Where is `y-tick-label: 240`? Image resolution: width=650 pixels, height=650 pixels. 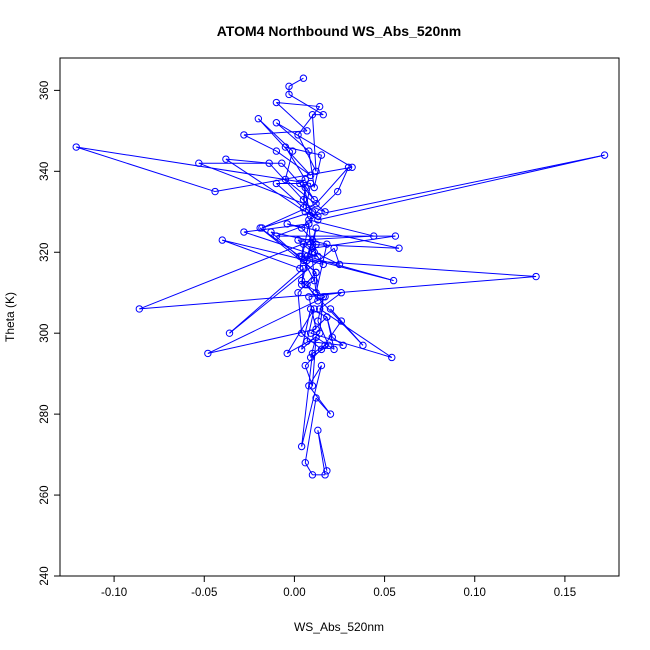 y-tick-label: 240 is located at coordinates (45, 575).